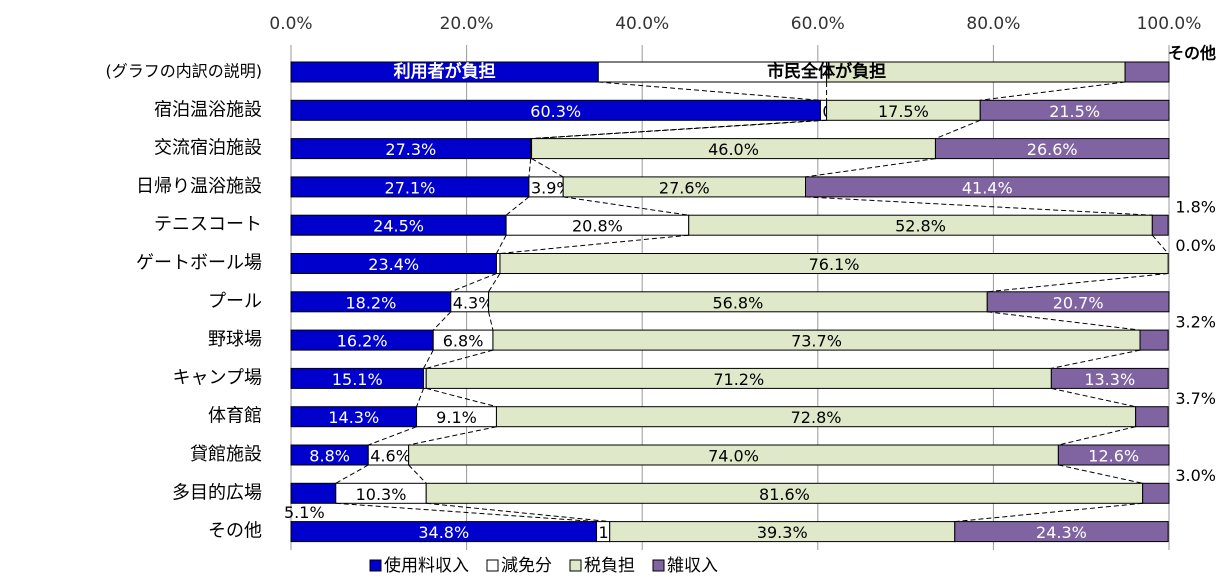 The height and width of the screenshot is (580, 1218). I want to click on value-label: 39.3%, so click(782, 532).